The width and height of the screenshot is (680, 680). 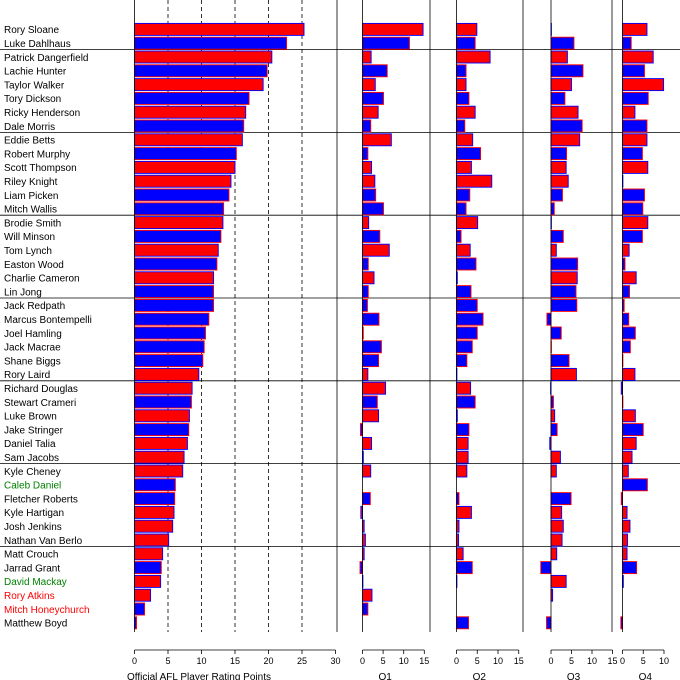 What do you see at coordinates (23, 292) in the screenshot?
I see `player-name-label: Lin Jong` at bounding box center [23, 292].